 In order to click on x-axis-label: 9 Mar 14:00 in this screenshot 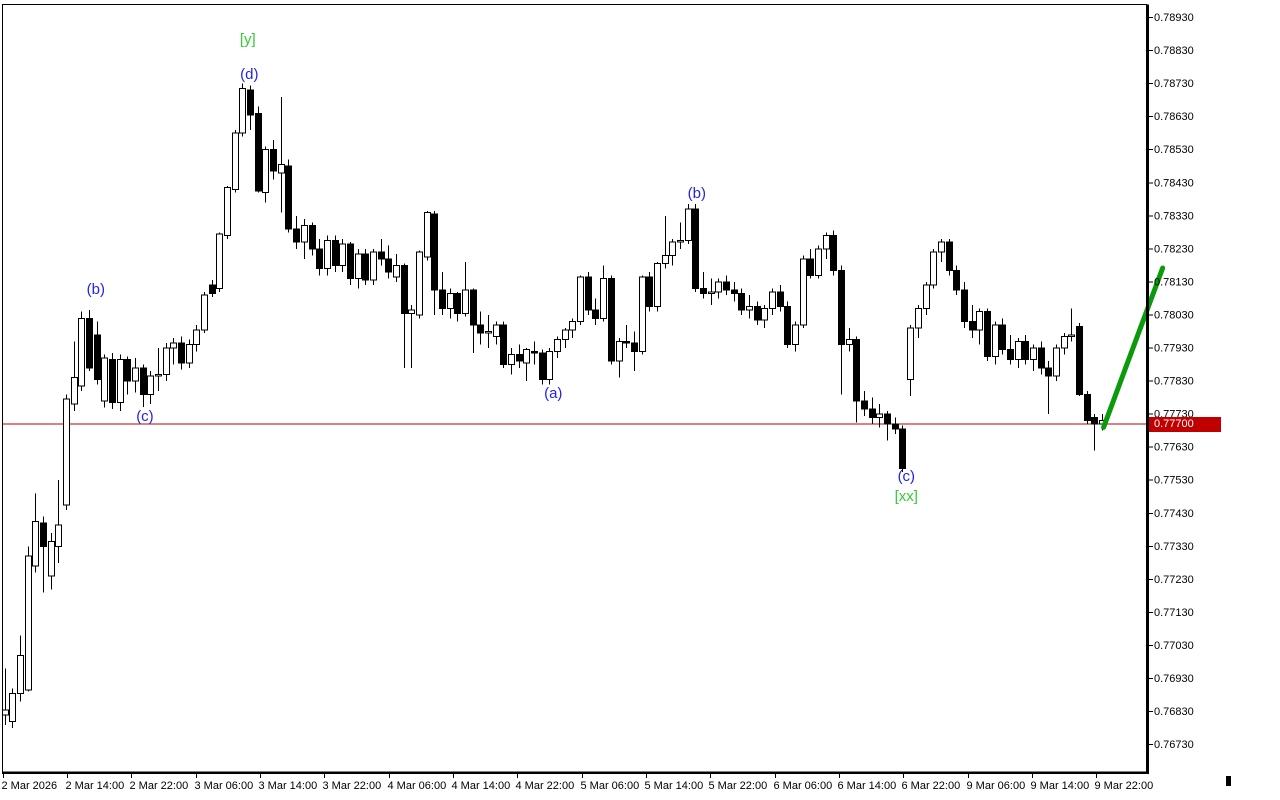, I will do `click(1060, 786)`.